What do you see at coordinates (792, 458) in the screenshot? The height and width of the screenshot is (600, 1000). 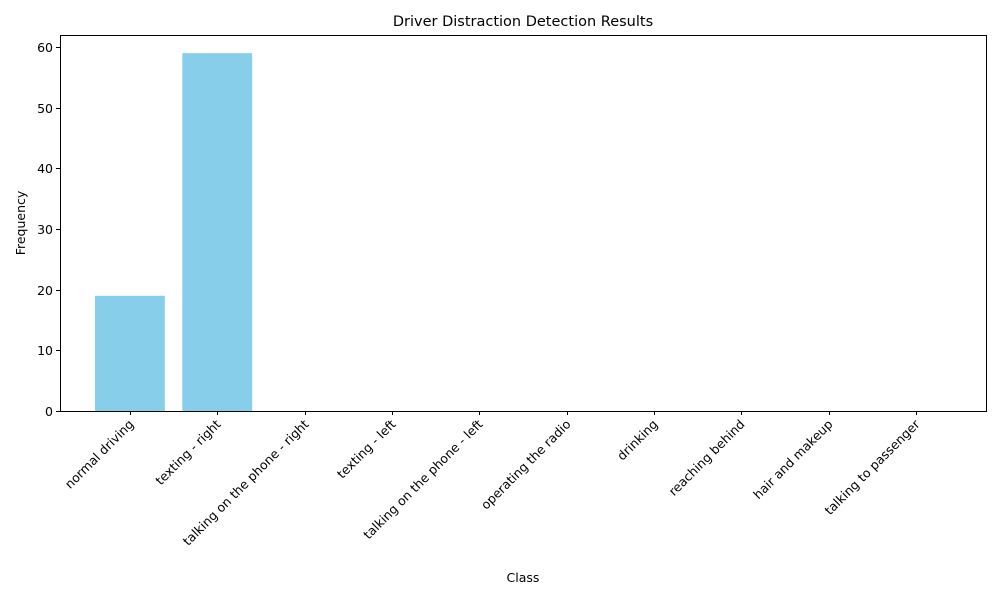 I see `x-tick-label: hair and makeup` at bounding box center [792, 458].